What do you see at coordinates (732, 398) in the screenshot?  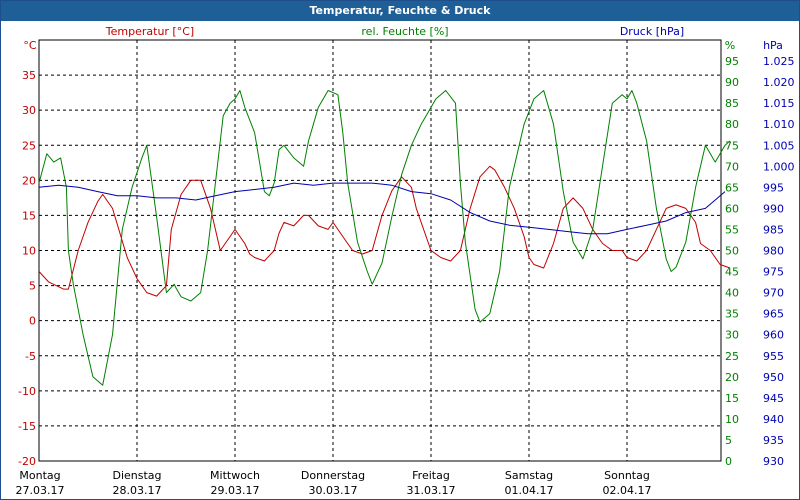 I see `humidity-tick: 15` at bounding box center [732, 398].